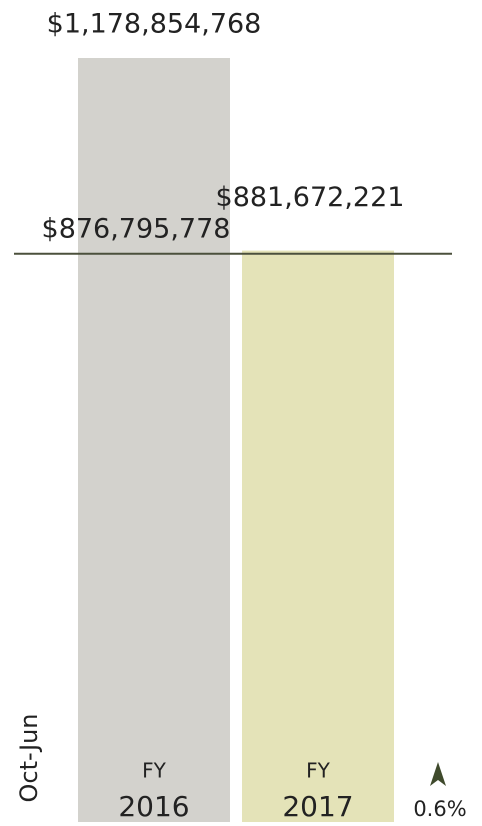 This screenshot has height=826, width=482. What do you see at coordinates (136, 228) in the screenshot?
I see `reference-label: $876,795,778` at bounding box center [136, 228].